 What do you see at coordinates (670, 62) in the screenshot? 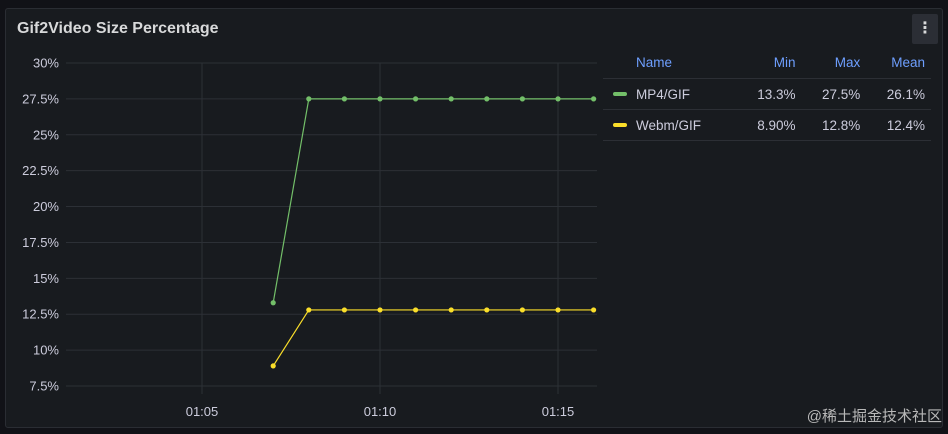
I see `legend-header-name: Name` at bounding box center [670, 62].